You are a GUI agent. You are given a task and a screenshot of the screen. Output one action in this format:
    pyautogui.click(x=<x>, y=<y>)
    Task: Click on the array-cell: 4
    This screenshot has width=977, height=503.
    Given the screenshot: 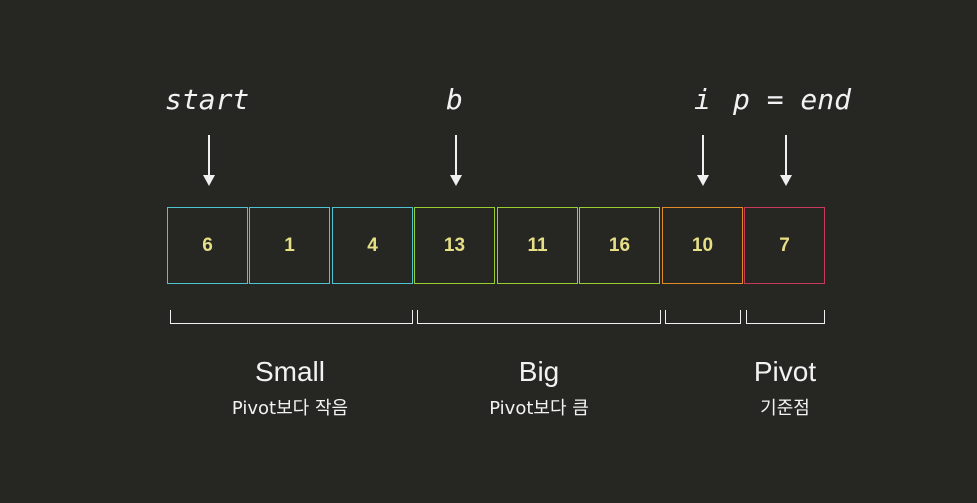 What is the action you would take?
    pyautogui.click(x=372, y=245)
    